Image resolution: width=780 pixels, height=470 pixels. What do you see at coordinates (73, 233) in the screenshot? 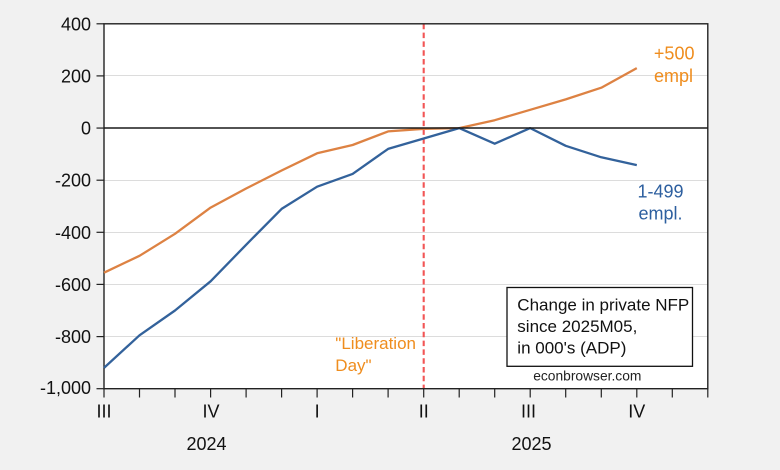
I see `svg-text: -400` at bounding box center [73, 233].